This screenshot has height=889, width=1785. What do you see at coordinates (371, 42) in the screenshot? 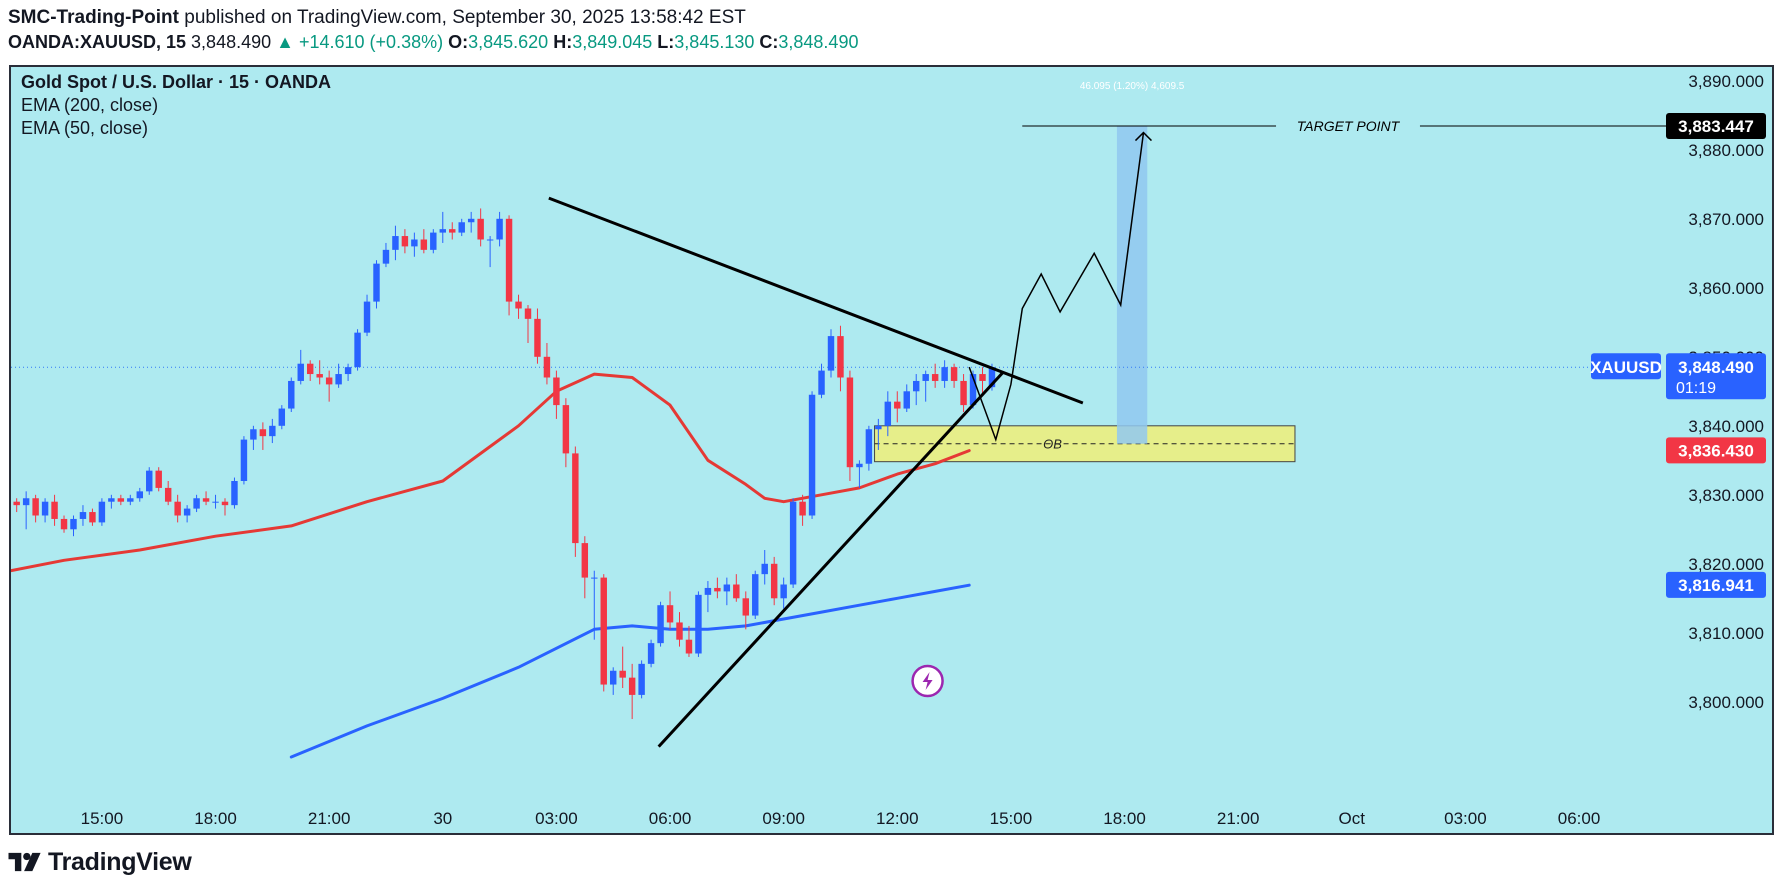
I see `price-change: +14.610 (+0.38%)` at bounding box center [371, 42].